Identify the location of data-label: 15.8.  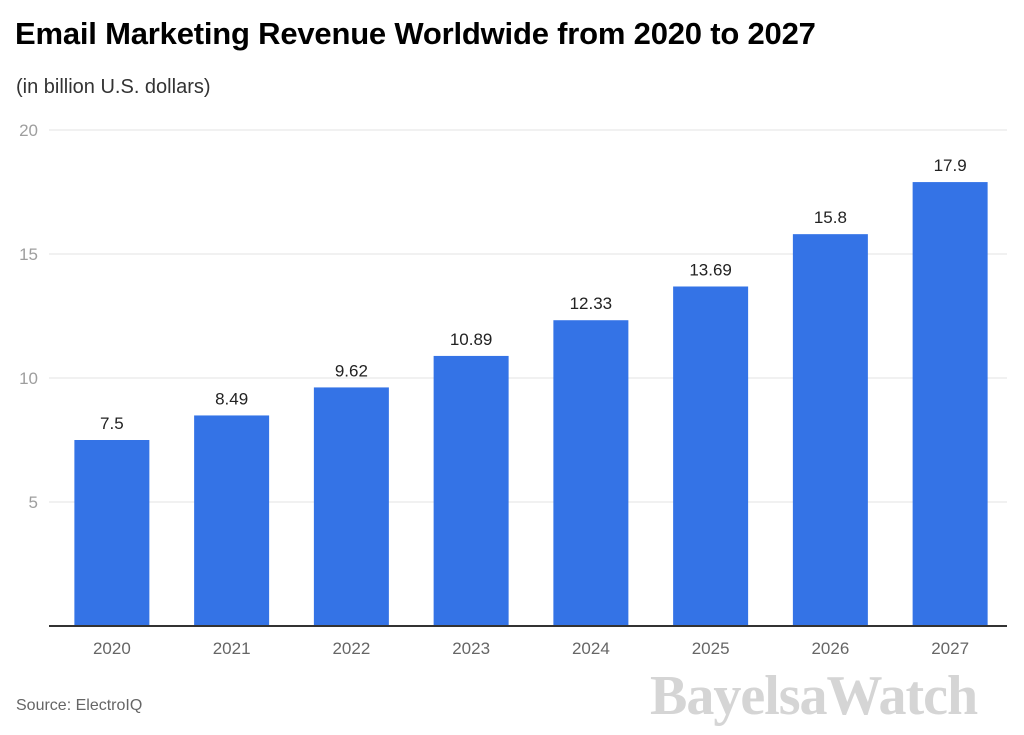
(830, 217).